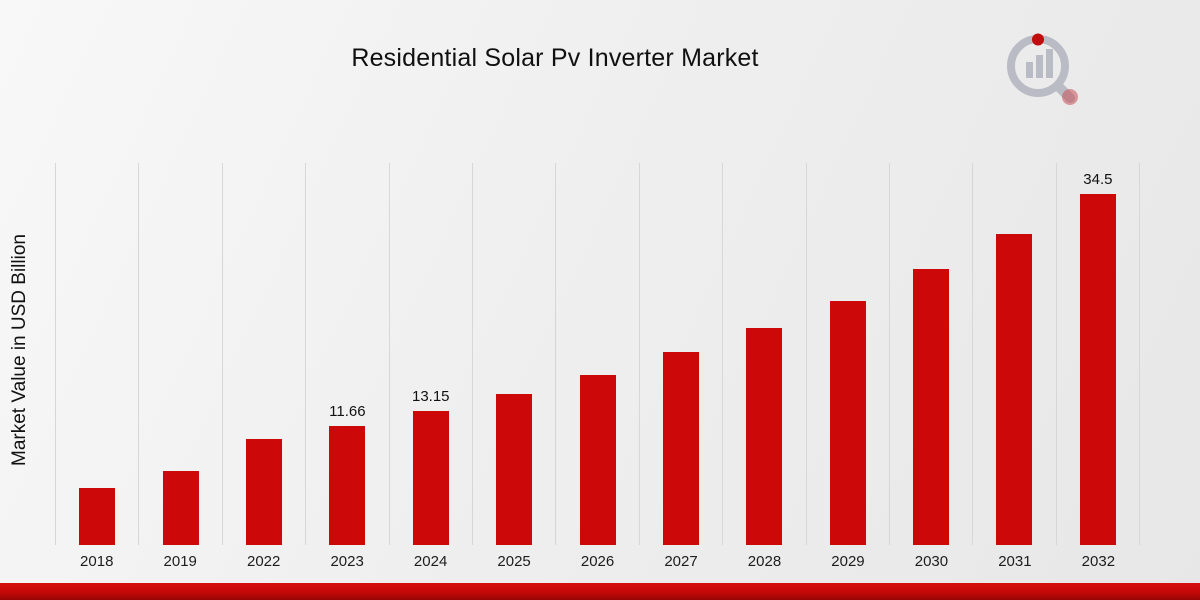 The image size is (1200, 600). Describe the element at coordinates (764, 436) in the screenshot. I see `bar-2028` at that location.